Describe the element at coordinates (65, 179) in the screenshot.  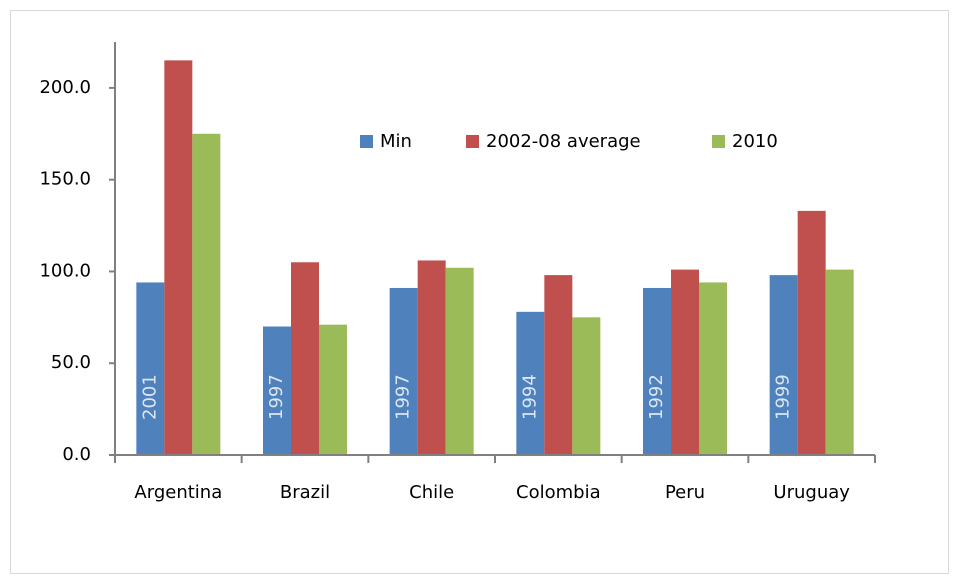
I see `y-tick-label: 150.0` at that location.